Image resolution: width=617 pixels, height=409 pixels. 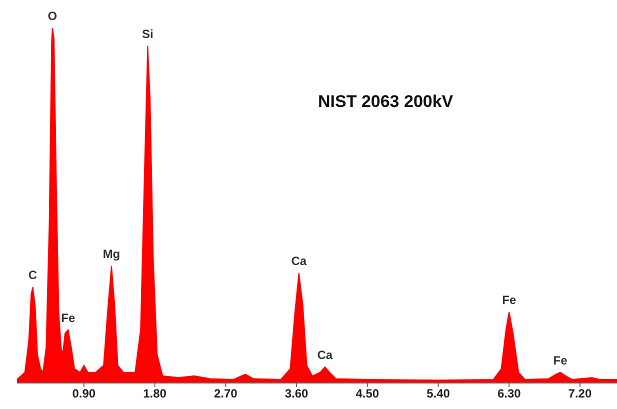 I want to click on x-tick-label: 0.90, so click(x=84, y=393).